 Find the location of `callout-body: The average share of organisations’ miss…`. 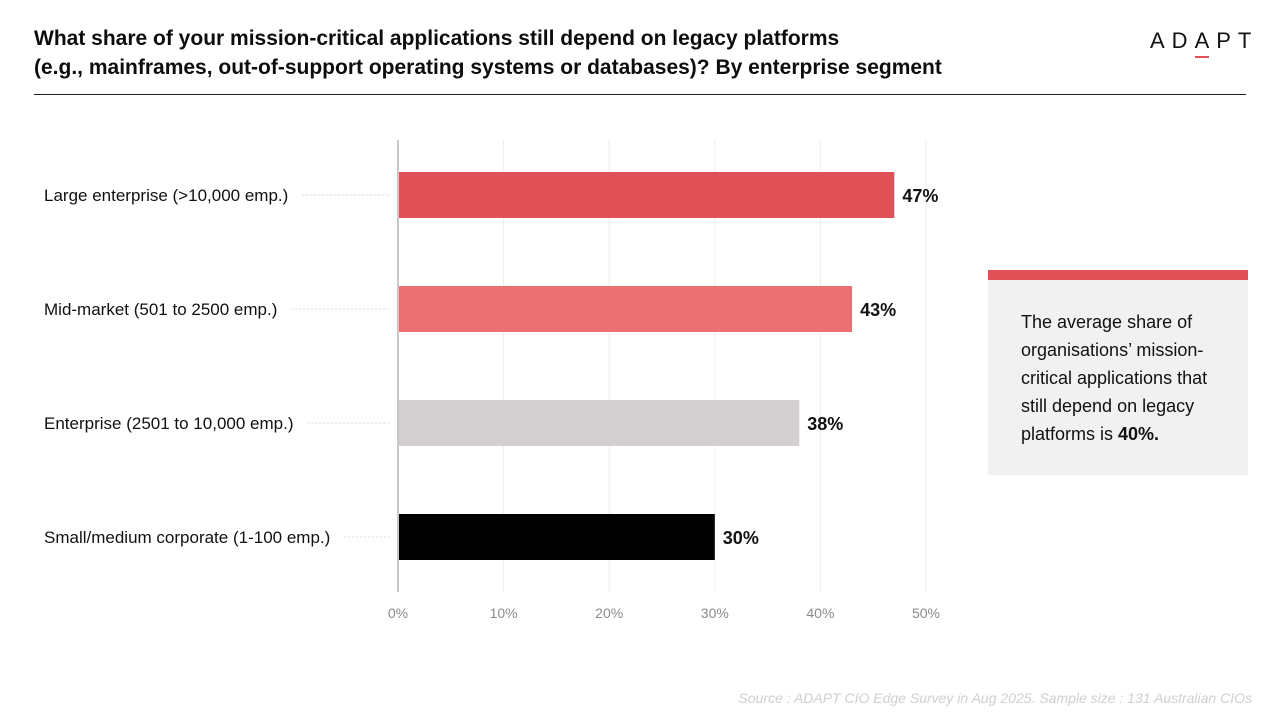

callout-body: The average share of organisations’ miss… is located at coordinates (1114, 378).